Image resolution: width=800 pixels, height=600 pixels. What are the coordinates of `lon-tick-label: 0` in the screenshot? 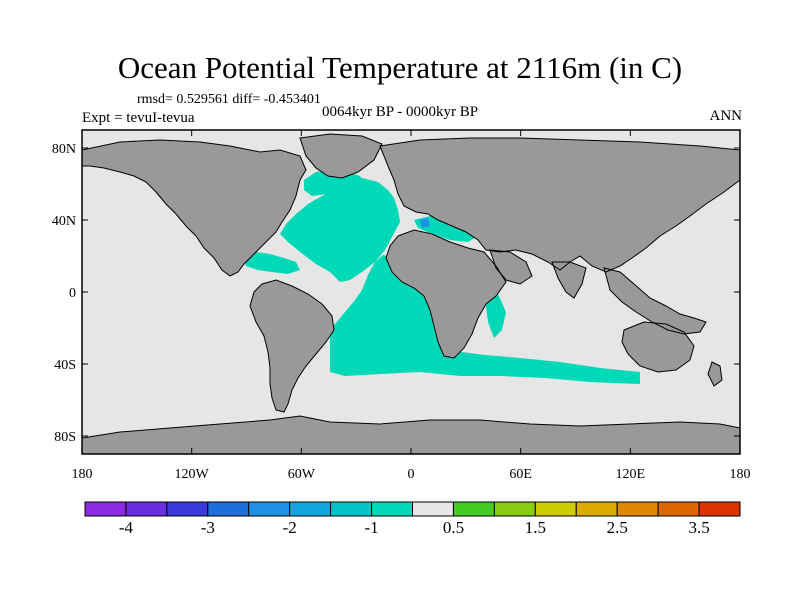 It's located at (411, 474).